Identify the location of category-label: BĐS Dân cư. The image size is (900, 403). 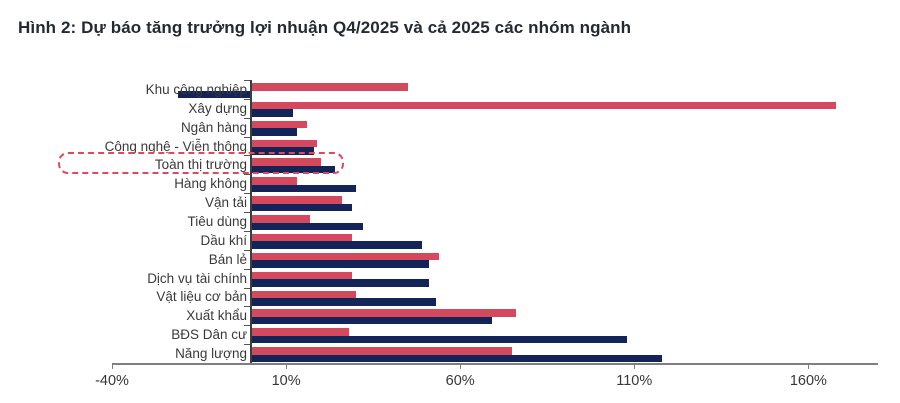
(209, 335).